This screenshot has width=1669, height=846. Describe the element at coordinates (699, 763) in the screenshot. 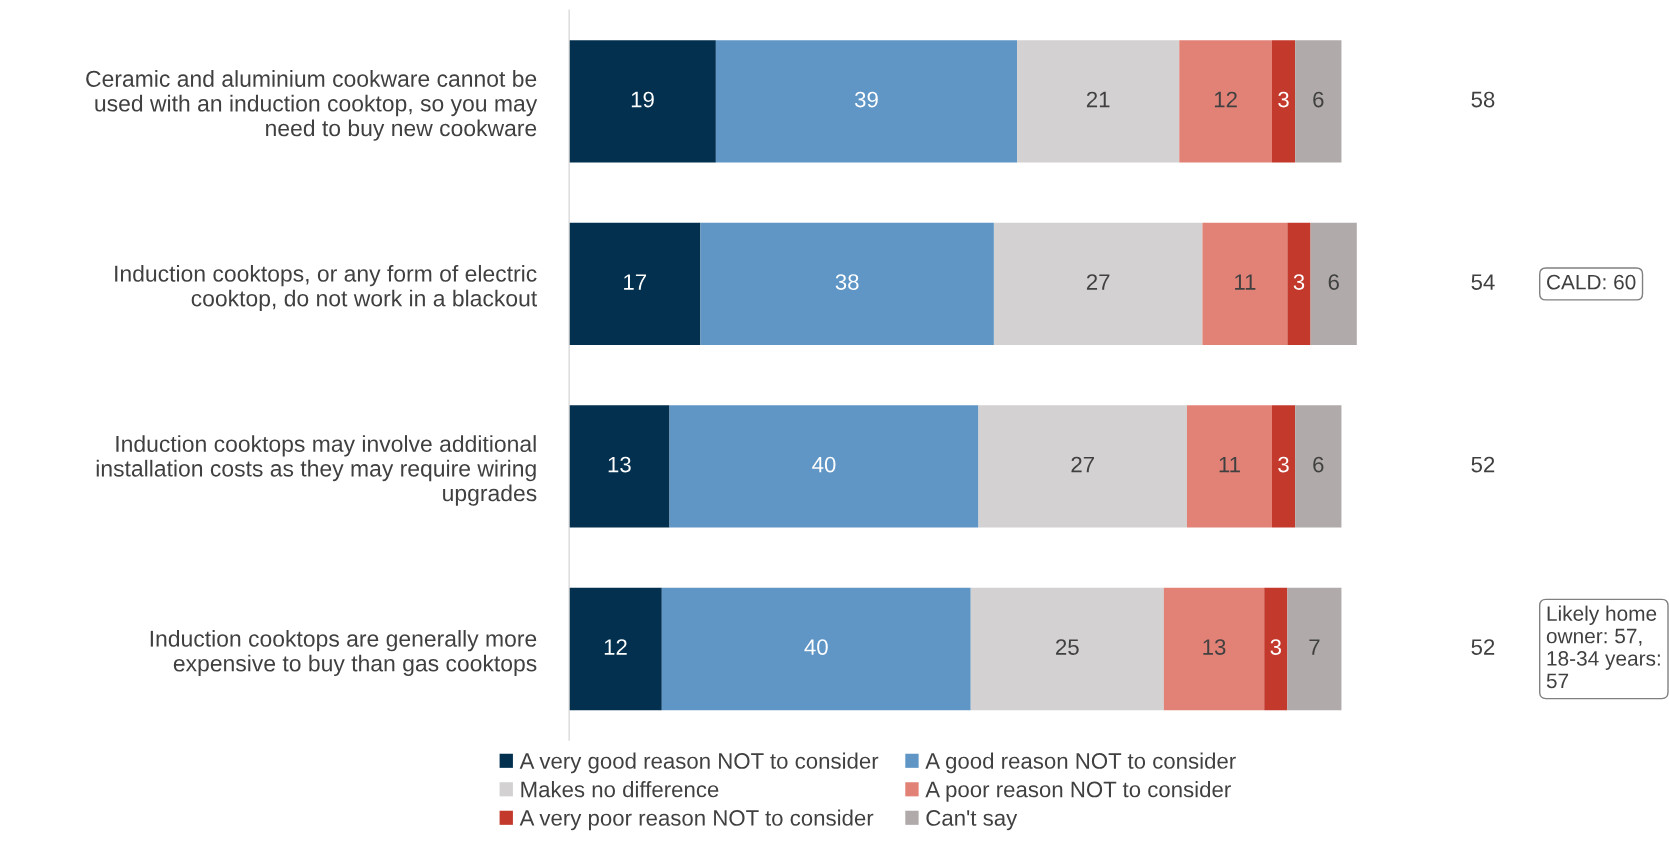

I see `legend-label: A very good reason NOT to consider` at that location.